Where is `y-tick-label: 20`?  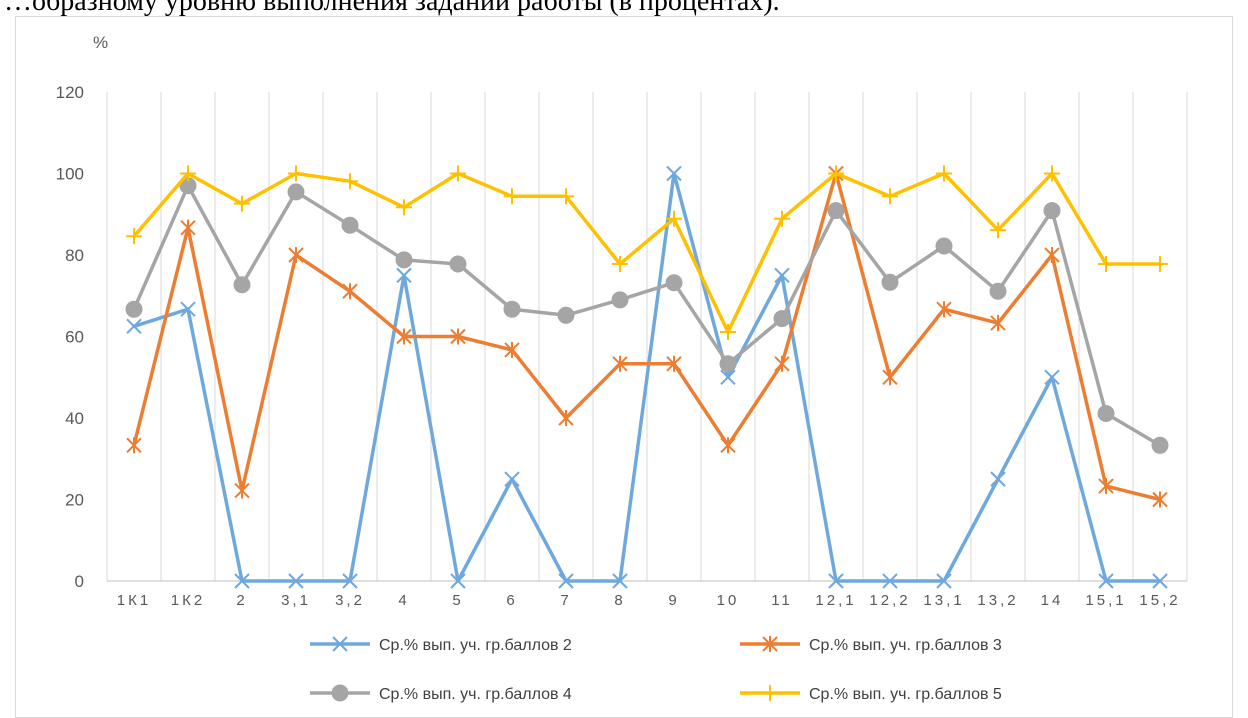
y-tick-label: 20 is located at coordinates (74, 500).